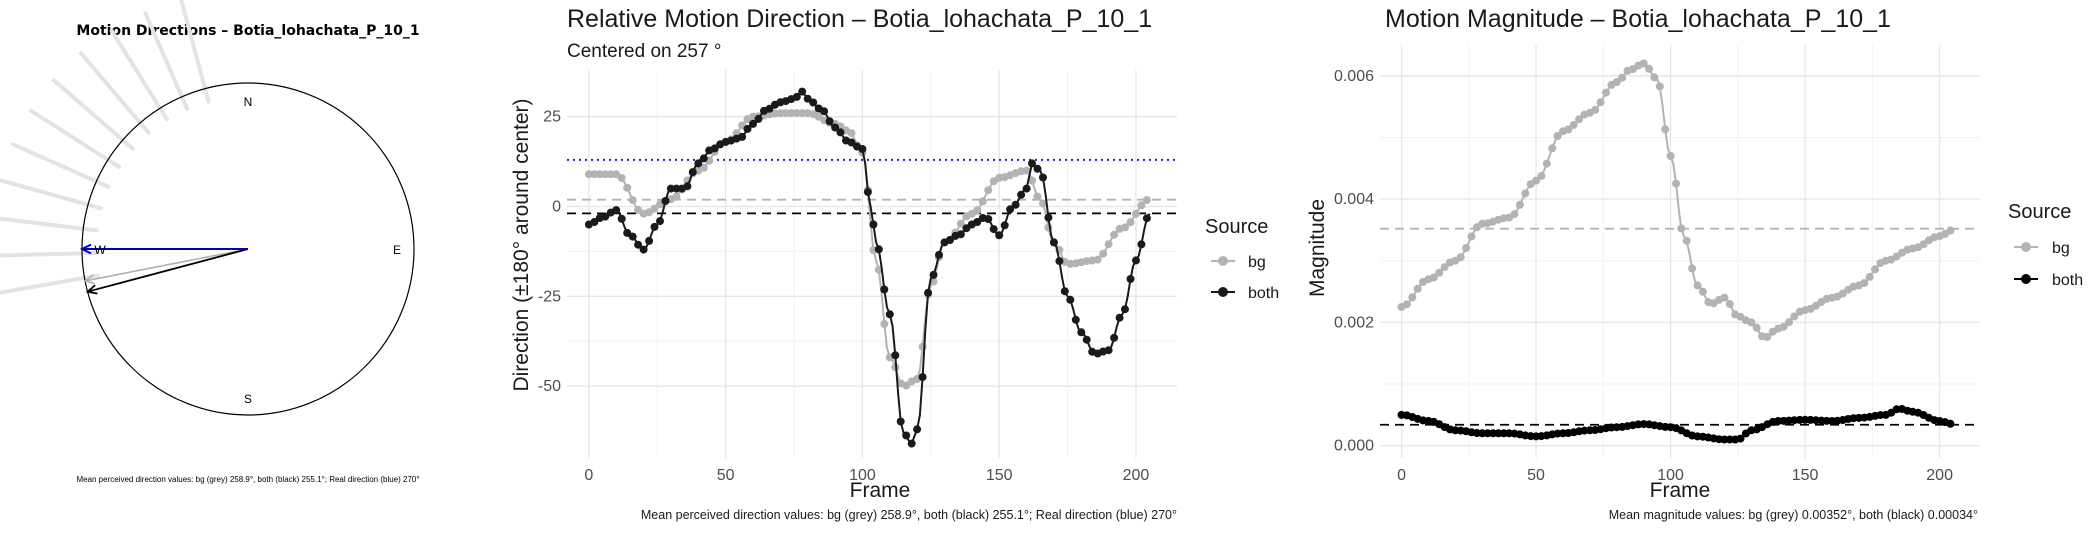 The height and width of the screenshot is (533, 2100). What do you see at coordinates (2039, 212) in the screenshot?
I see `magnitude-legend-title: Source` at bounding box center [2039, 212].